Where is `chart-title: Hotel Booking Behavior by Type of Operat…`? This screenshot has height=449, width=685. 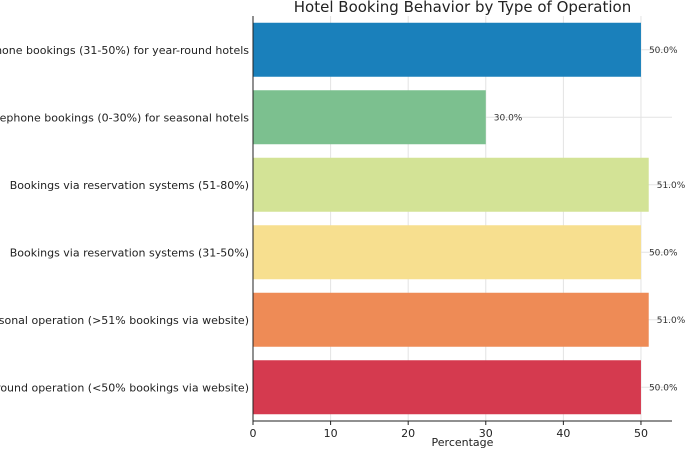 chart-title: Hotel Booking Behavior by Type of Operat… is located at coordinates (462, 8).